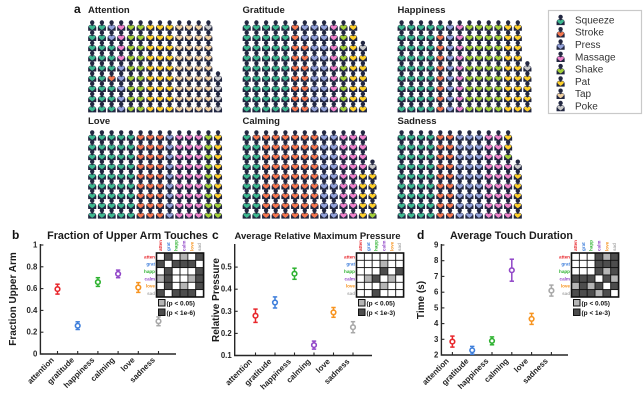 The image size is (643, 407). I want to click on svg-text: a, so click(77, 9).